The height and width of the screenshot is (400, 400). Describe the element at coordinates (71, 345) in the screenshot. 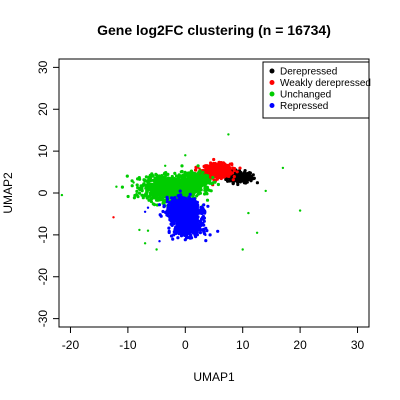

I see `x-tick-label: -20` at that location.